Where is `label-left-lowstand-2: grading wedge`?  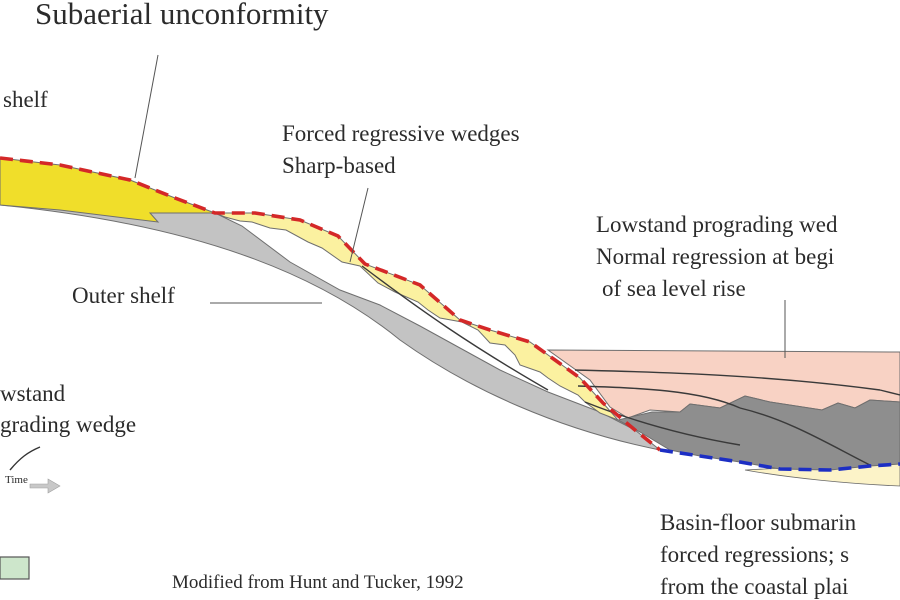
label-left-lowstand-2: grading wedge is located at coordinates (68, 424).